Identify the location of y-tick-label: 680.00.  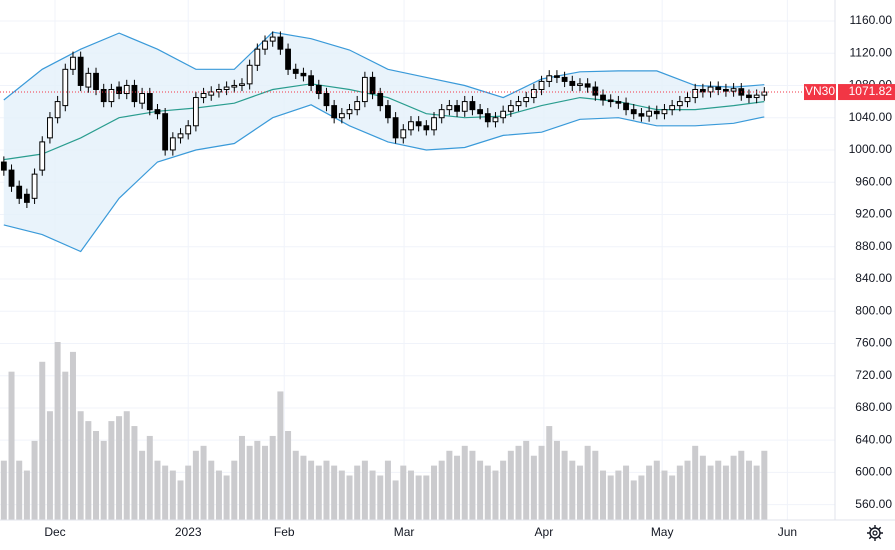
(873, 407).